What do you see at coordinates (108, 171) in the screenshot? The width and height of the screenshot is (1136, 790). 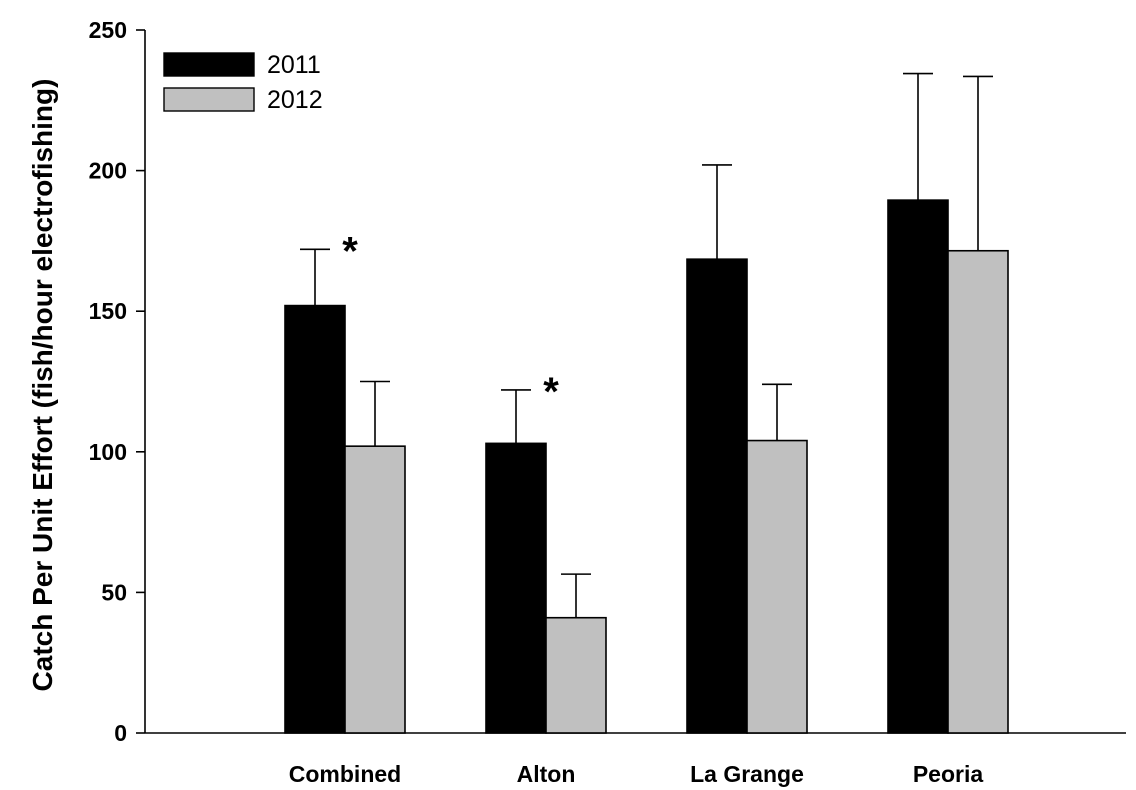 I see `y-tick-label: 200` at bounding box center [108, 171].